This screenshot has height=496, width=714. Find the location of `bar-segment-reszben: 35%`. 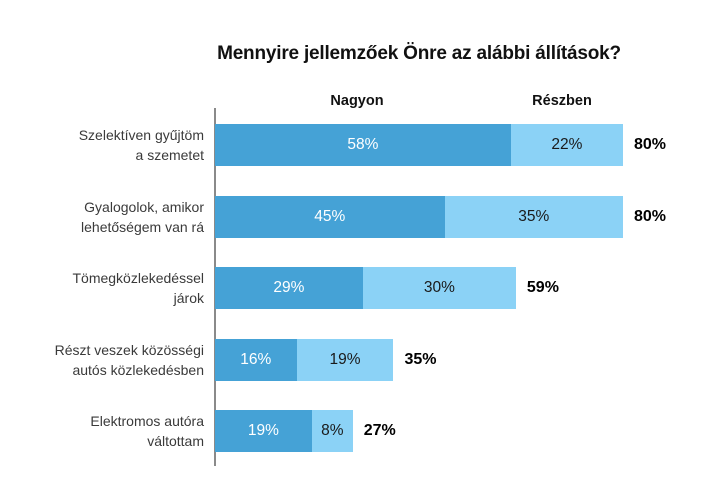

bar-segment-reszben: 35% is located at coordinates (533, 216).